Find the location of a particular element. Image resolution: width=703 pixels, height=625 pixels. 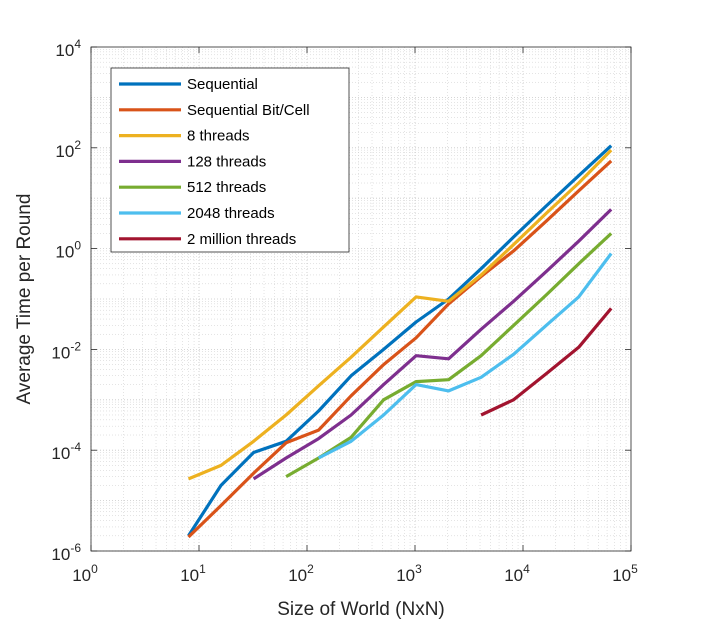

legend-label: 512 threads is located at coordinates (226, 187).